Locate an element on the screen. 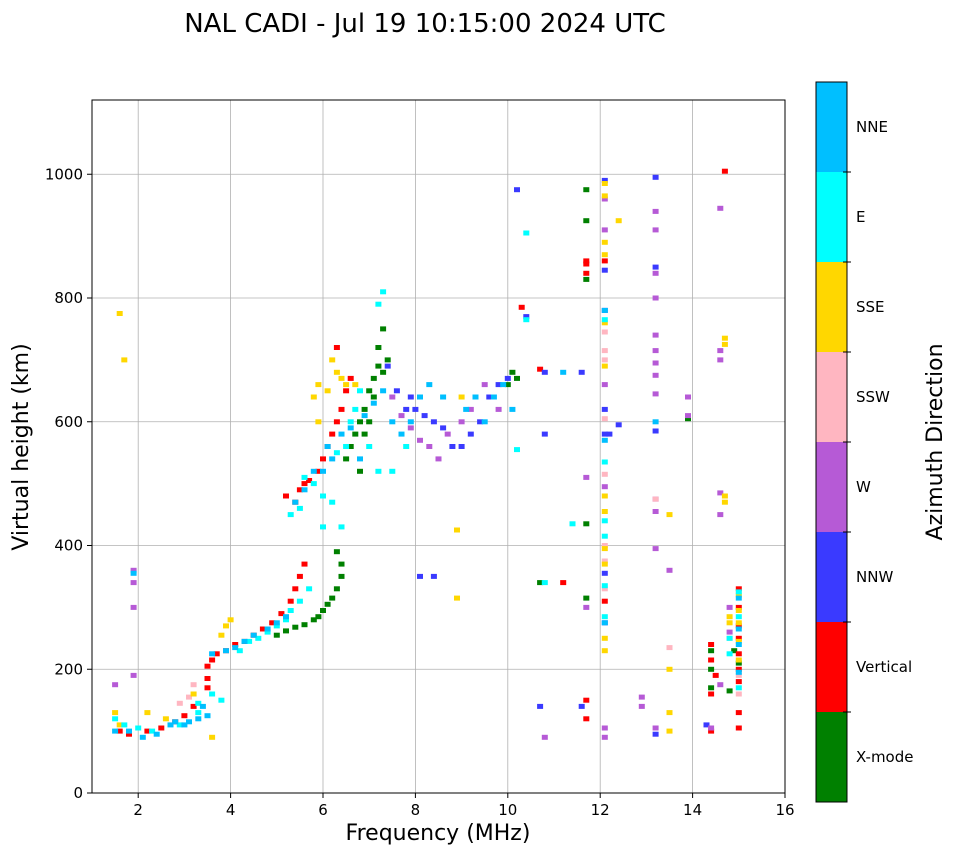 The width and height of the screenshot is (958, 857). x-axis-ticks: 2 4 6 8 10 12 14 16 is located at coordinates (464, 806).